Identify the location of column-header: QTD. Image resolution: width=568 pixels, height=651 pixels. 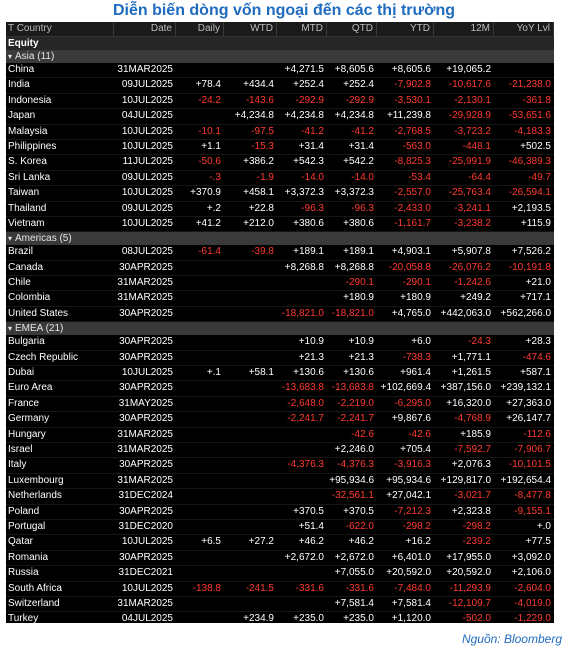
(352, 29).